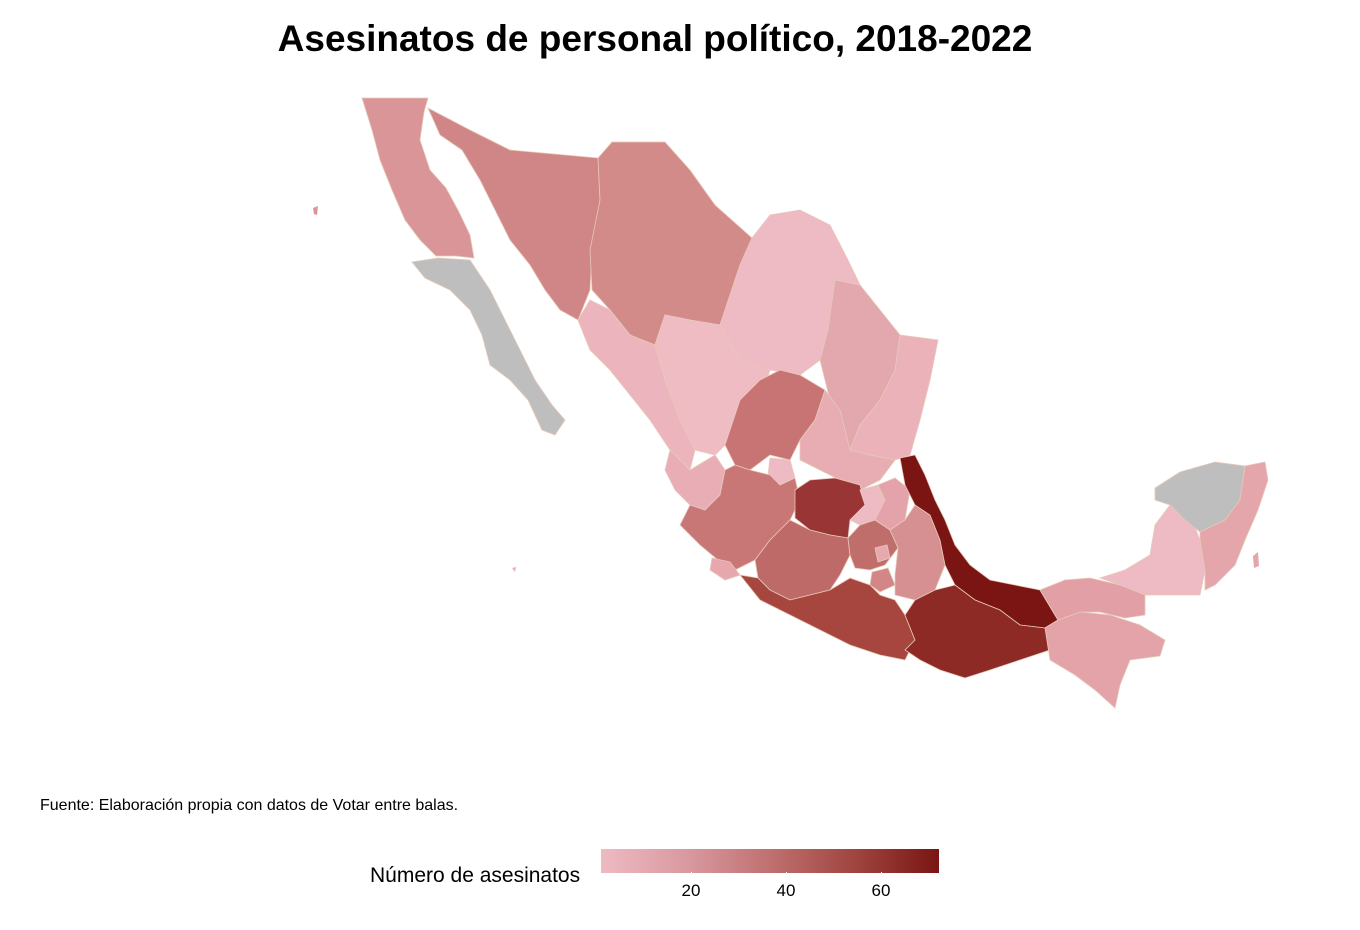 This screenshot has height=930, width=1360. Describe the element at coordinates (514, 569) in the screenshot. I see `island-revillagigedo` at that location.